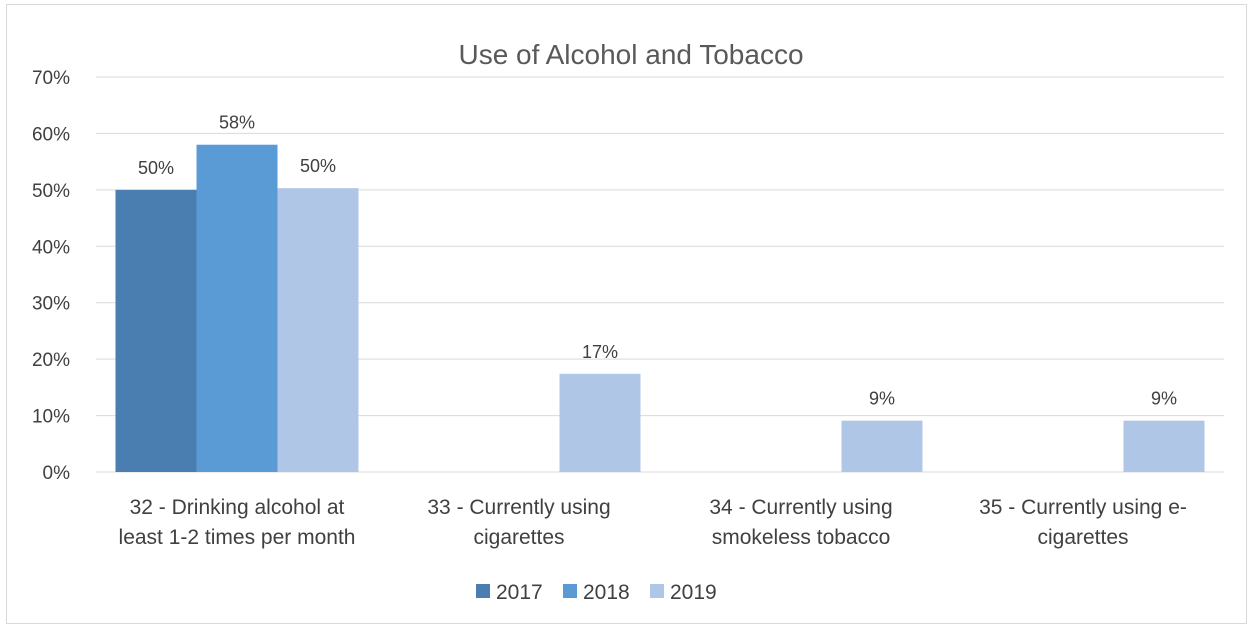 This screenshot has height=628, width=1253. What do you see at coordinates (51, 360) in the screenshot?
I see `y-tick-label: 20%` at bounding box center [51, 360].